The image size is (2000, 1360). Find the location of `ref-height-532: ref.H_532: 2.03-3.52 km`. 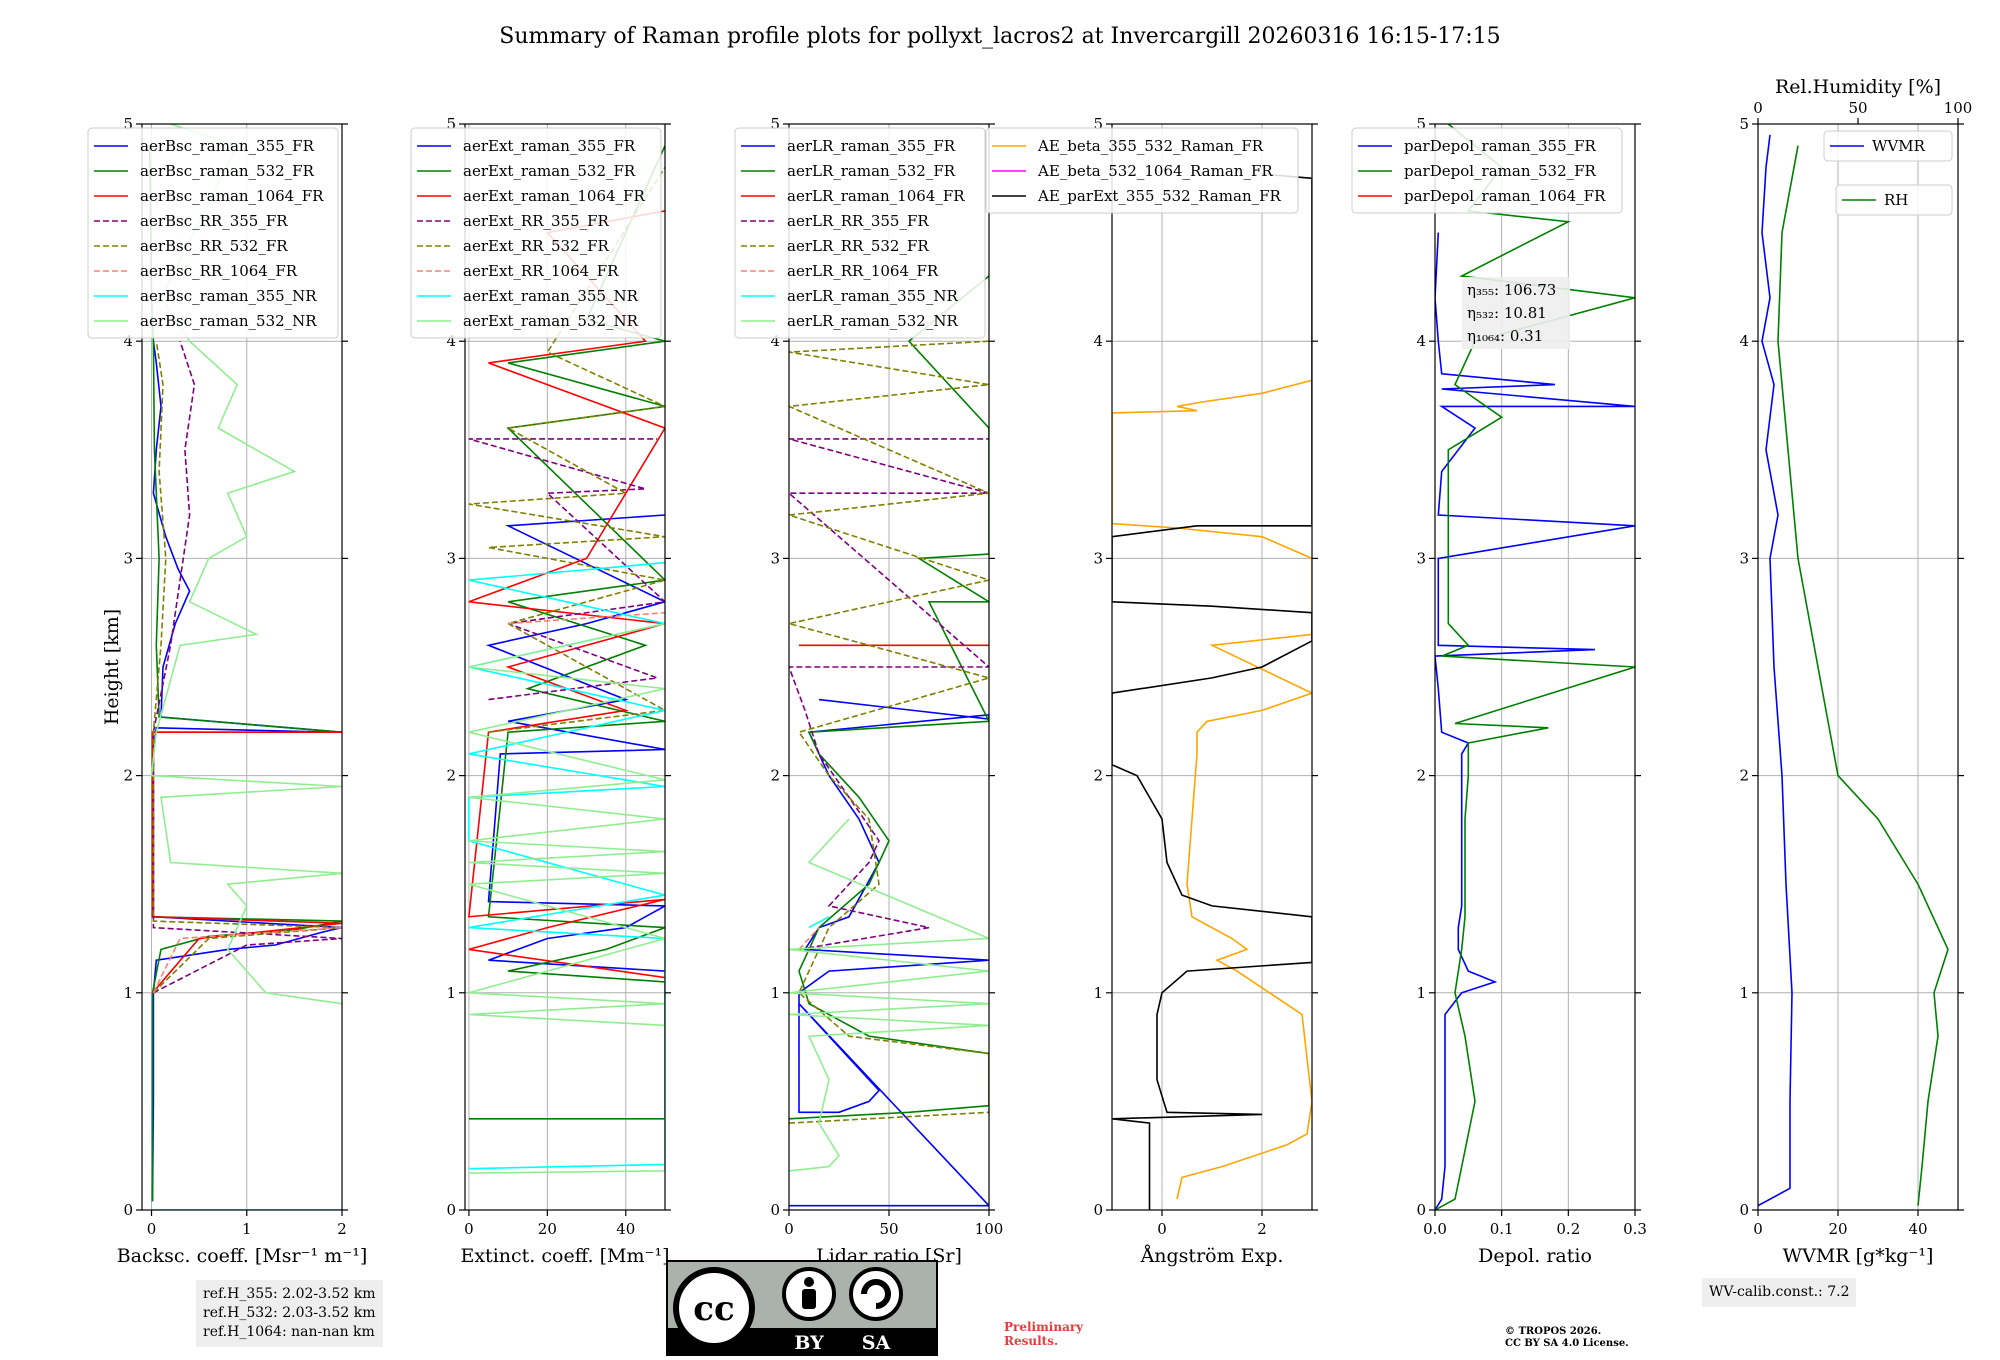

ref-height-532: ref.H_532: 2.03-3.52 km is located at coordinates (289, 1313).